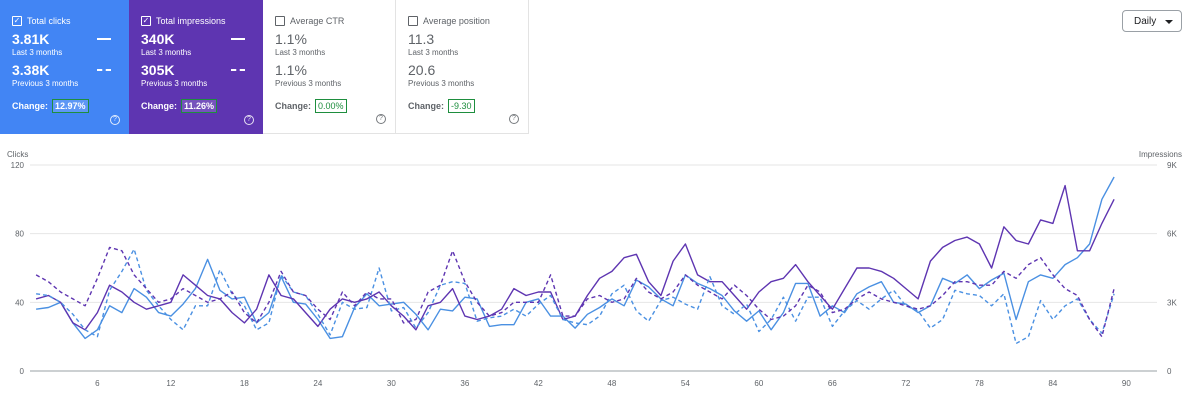 The width and height of the screenshot is (1190, 403). I want to click on metric-value: 11.3, so click(421, 39).